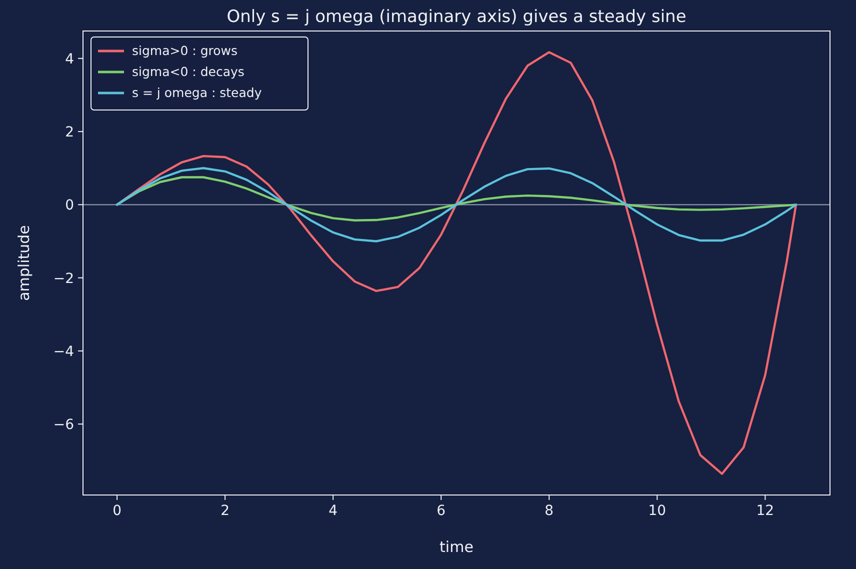 Image resolution: width=856 pixels, height=569 pixels. Describe the element at coordinates (117, 511) in the screenshot. I see `x-tick-label: 0` at that location.